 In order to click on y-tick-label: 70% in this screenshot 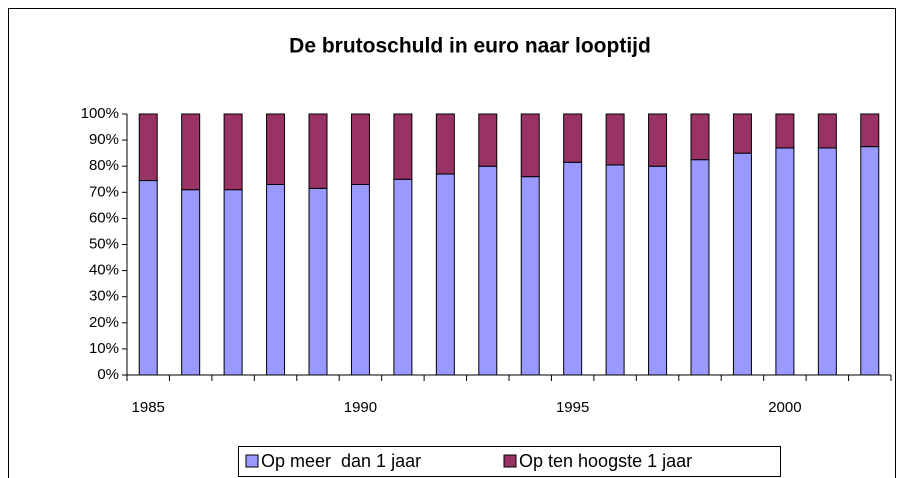, I will do `click(104, 191)`.